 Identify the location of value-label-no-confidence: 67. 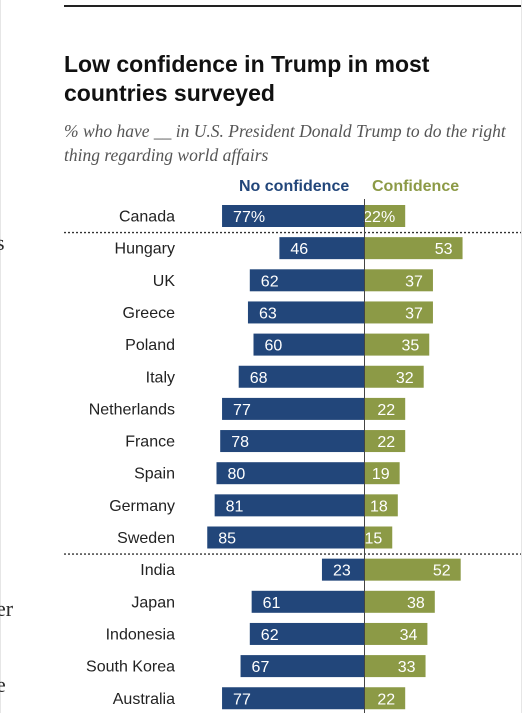
(261, 667).